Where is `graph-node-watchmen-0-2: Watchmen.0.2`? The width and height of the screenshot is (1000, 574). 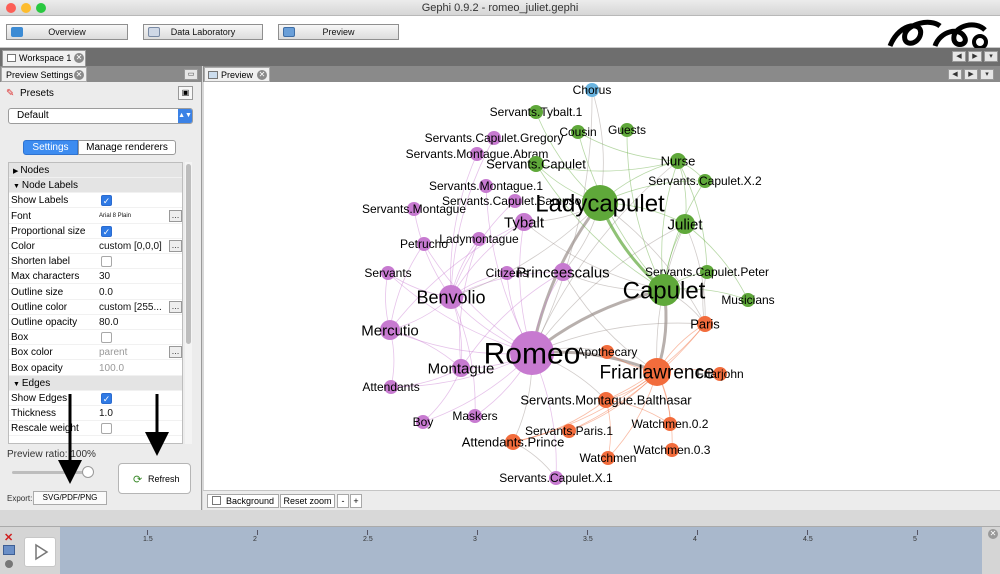
graph-node-watchmen-0-2: Watchmen.0.2 is located at coordinates (670, 424).